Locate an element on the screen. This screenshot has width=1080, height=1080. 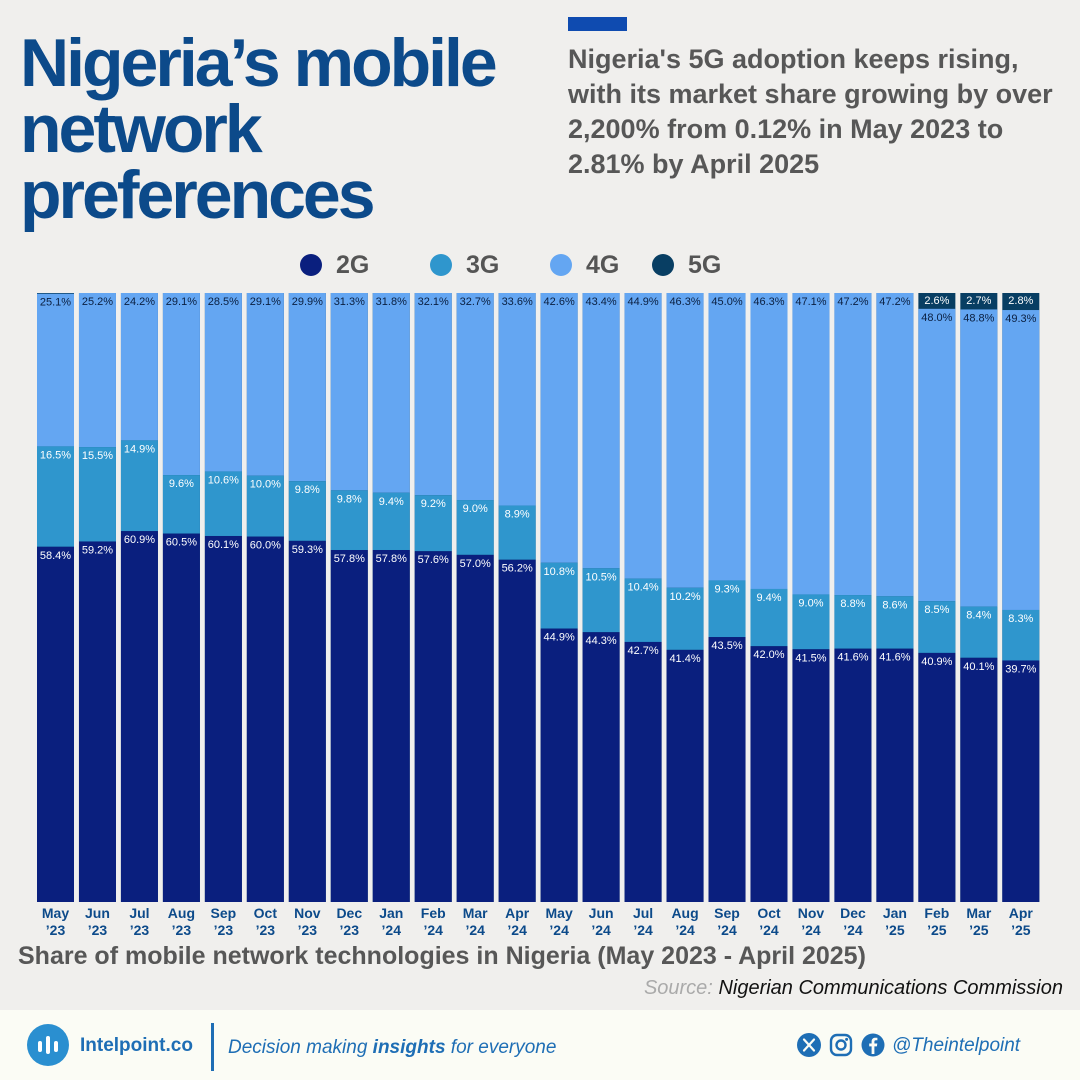
x-tick-month: Apr is located at coordinates (517, 913).